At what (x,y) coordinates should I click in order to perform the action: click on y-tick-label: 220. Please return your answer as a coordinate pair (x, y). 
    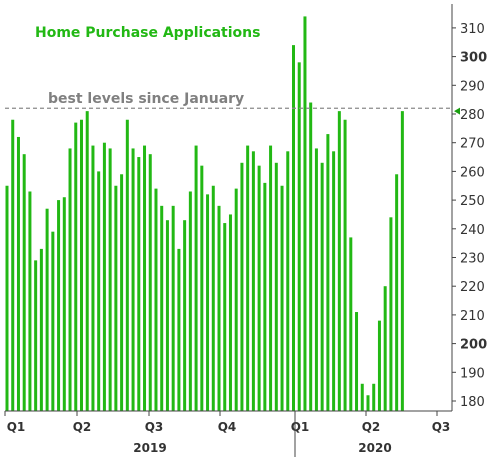
    Looking at the image, I should click on (472, 287).